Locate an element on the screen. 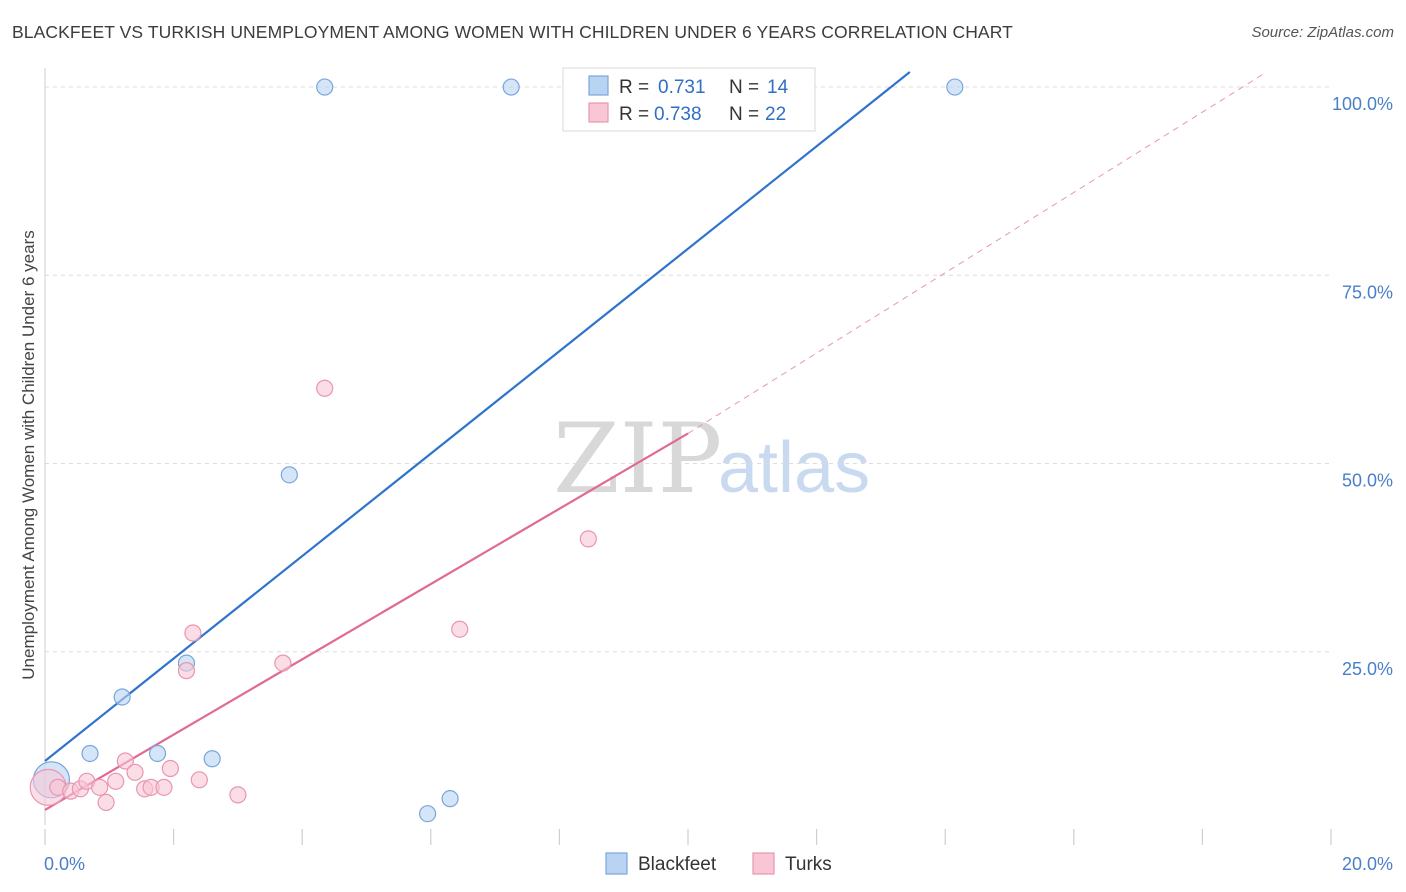 This screenshot has height=892, width=1406. legend-r-value-turks: 0.738 is located at coordinates (678, 114).